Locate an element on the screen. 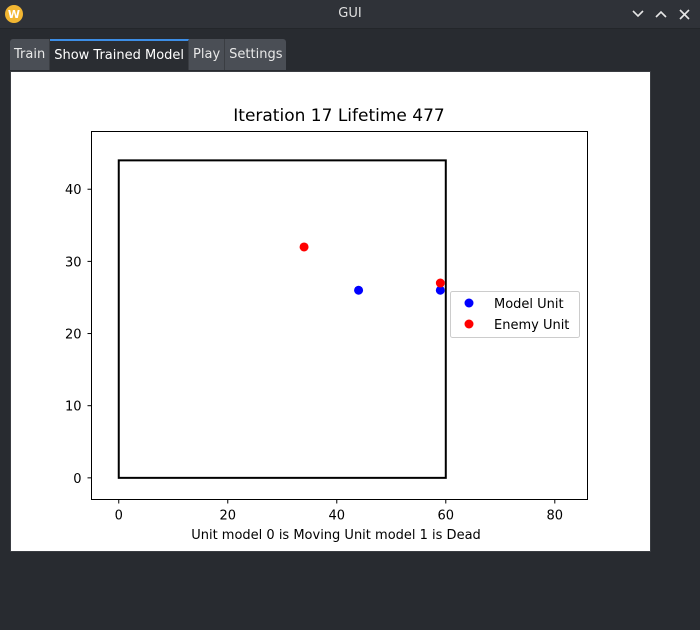  x-tick-label: 20 is located at coordinates (227, 516).